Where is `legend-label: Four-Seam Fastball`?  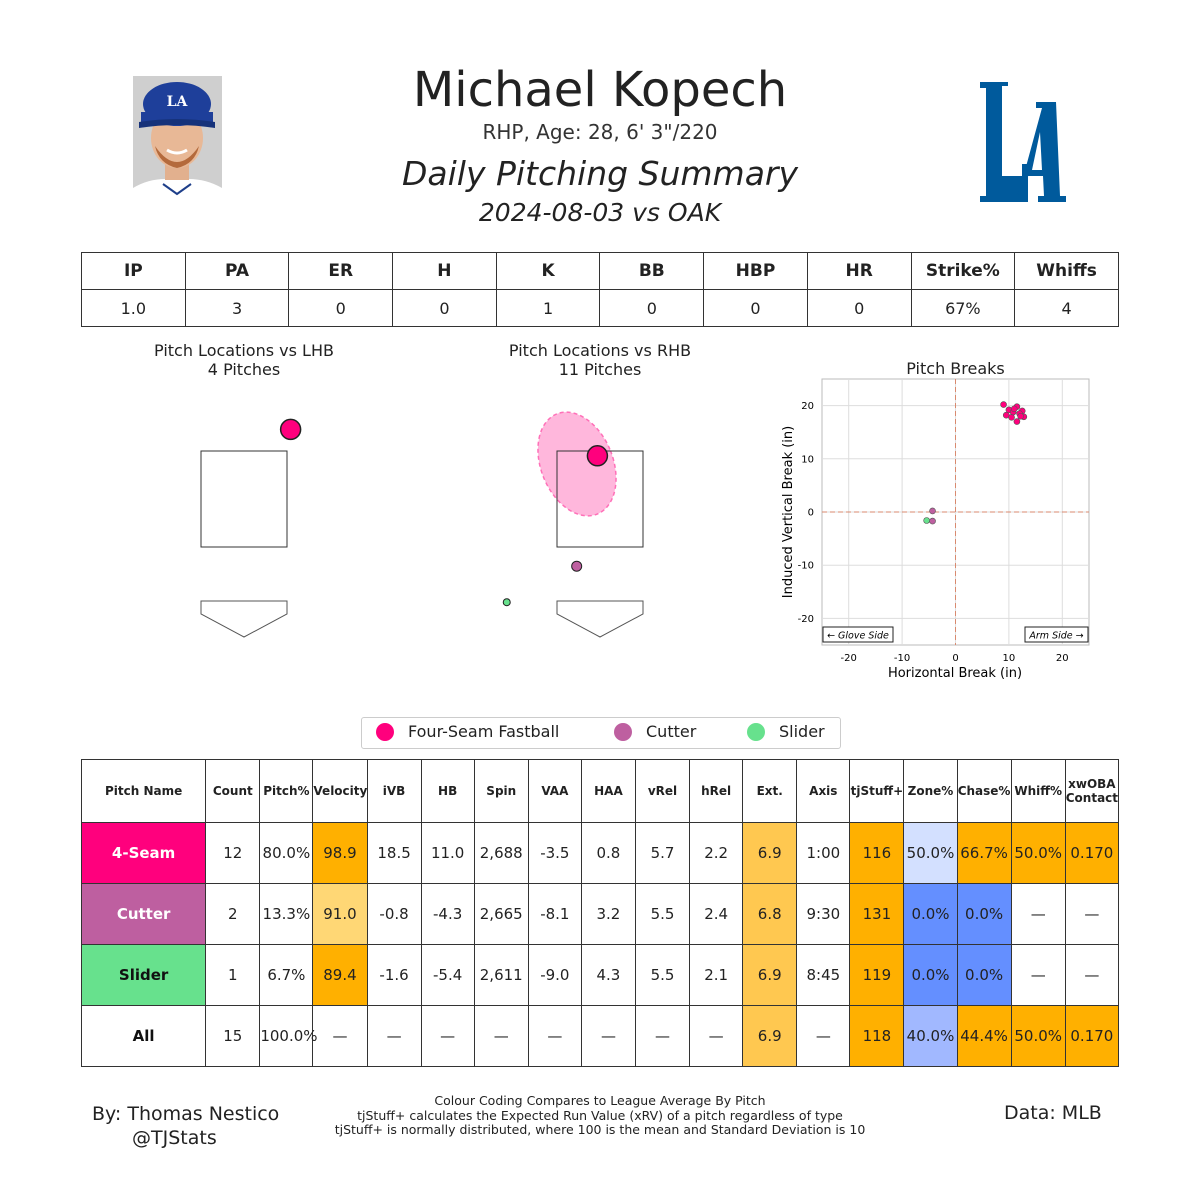 legend-label: Four-Seam Fastball is located at coordinates (484, 731).